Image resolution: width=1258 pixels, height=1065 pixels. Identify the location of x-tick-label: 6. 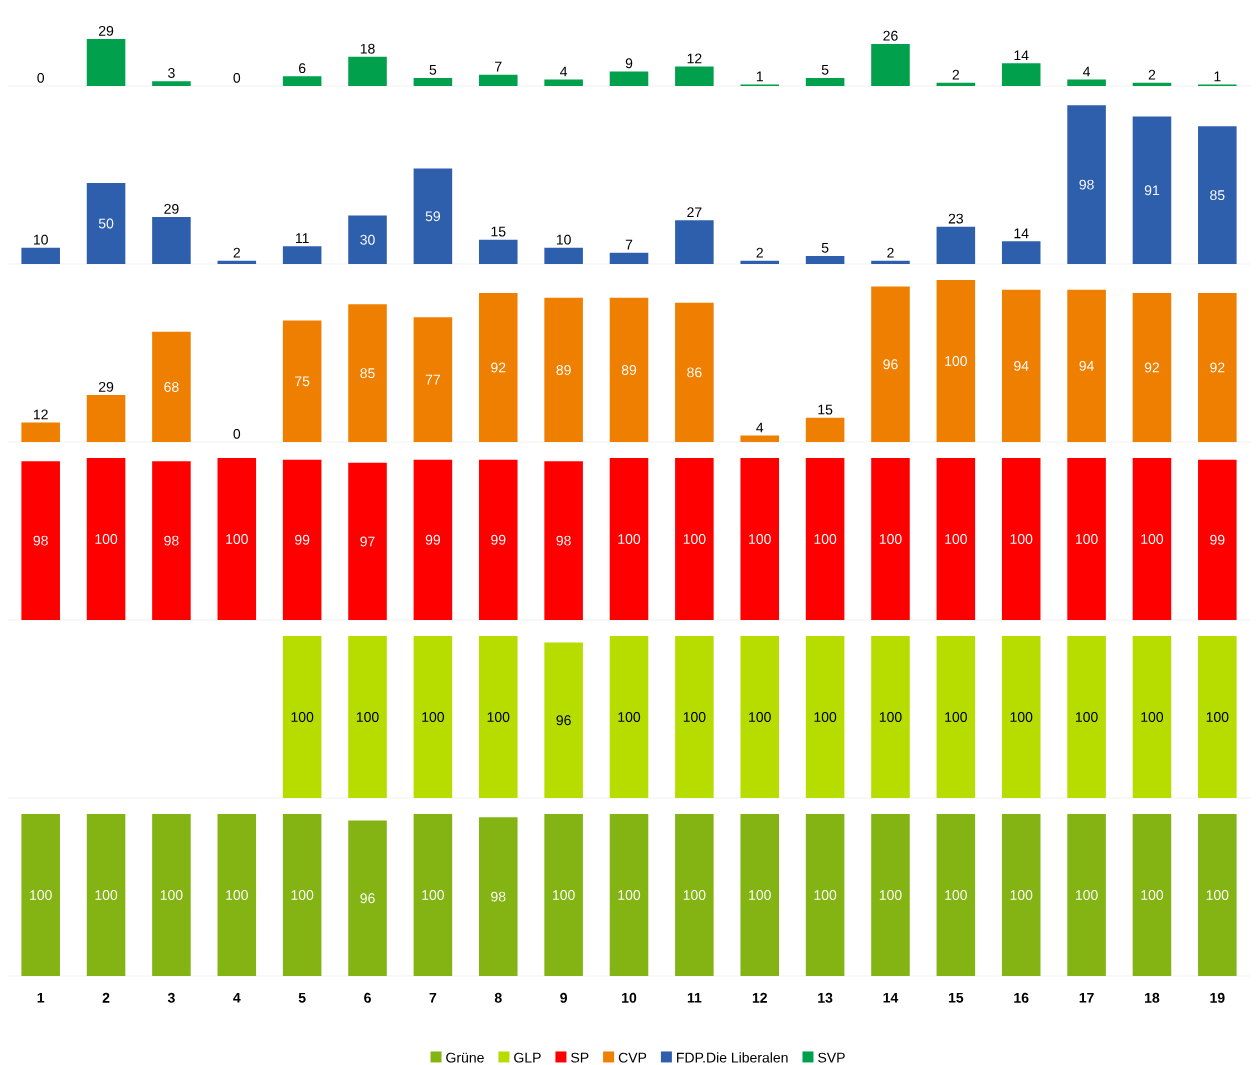
(367, 997).